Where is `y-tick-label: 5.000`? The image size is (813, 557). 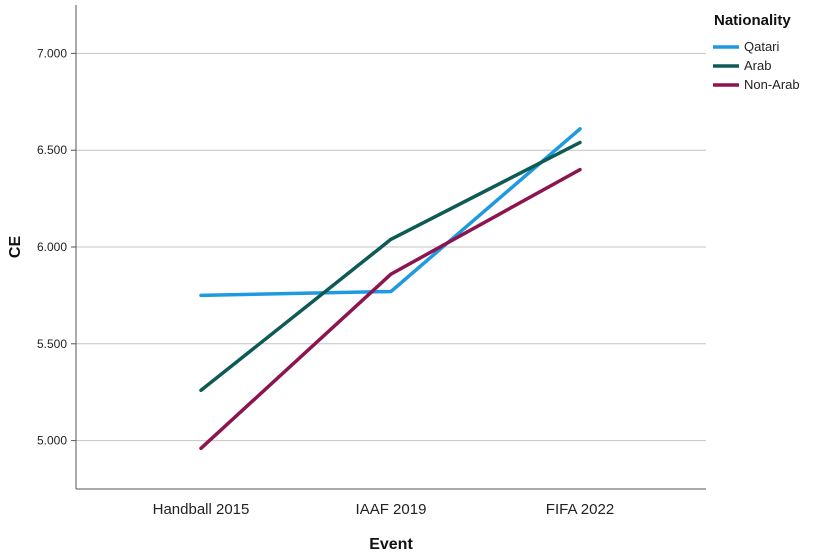 y-tick-label: 5.000 is located at coordinates (52, 441).